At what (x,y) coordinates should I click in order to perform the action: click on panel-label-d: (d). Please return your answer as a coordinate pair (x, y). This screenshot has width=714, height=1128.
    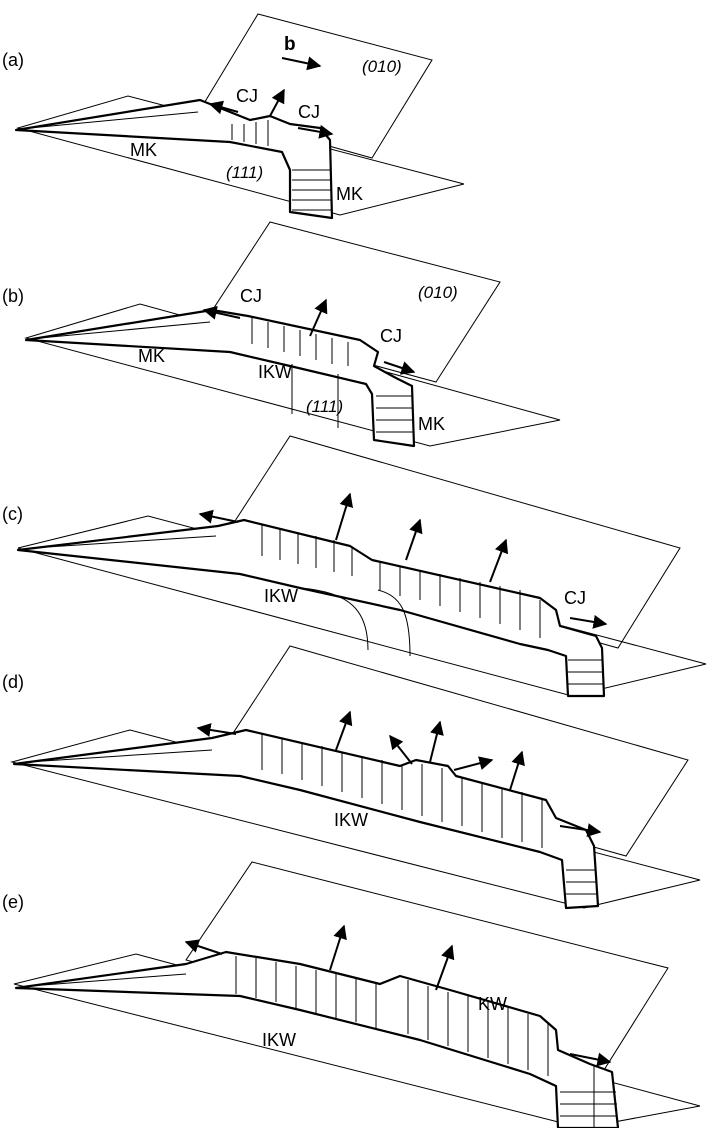
    Looking at the image, I should click on (13, 682).